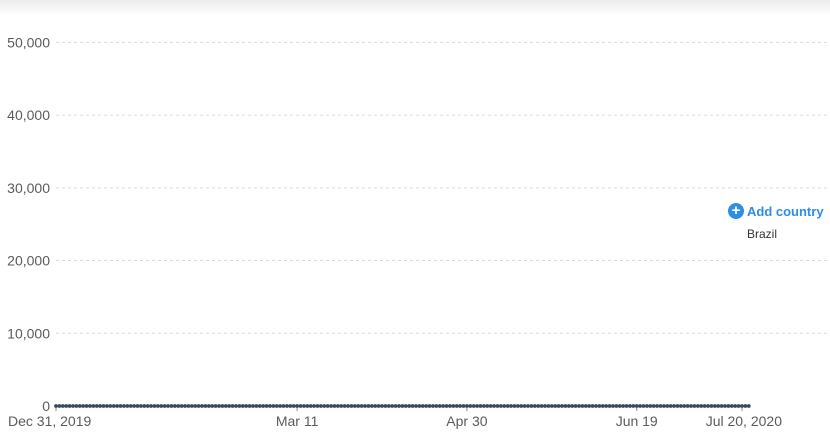 This screenshot has height=441, width=830. What do you see at coordinates (776, 211) in the screenshot?
I see `add-country-button: + Add country` at bounding box center [776, 211].